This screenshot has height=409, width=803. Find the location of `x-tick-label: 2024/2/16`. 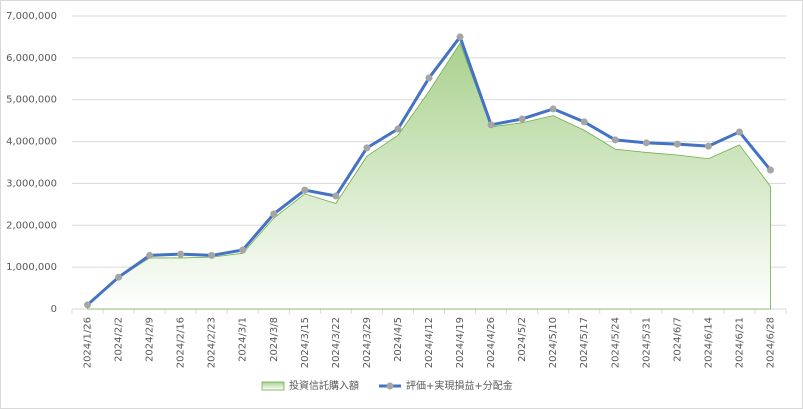

x-tick-label: 2024/2/16 is located at coordinates (181, 342).